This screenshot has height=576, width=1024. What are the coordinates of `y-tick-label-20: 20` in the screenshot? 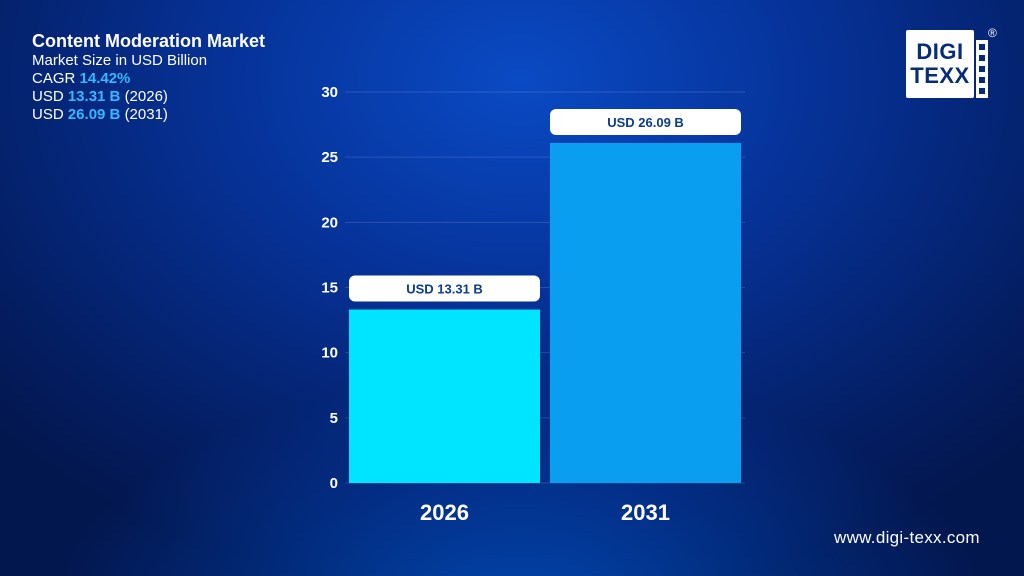 It's located at (329, 222).